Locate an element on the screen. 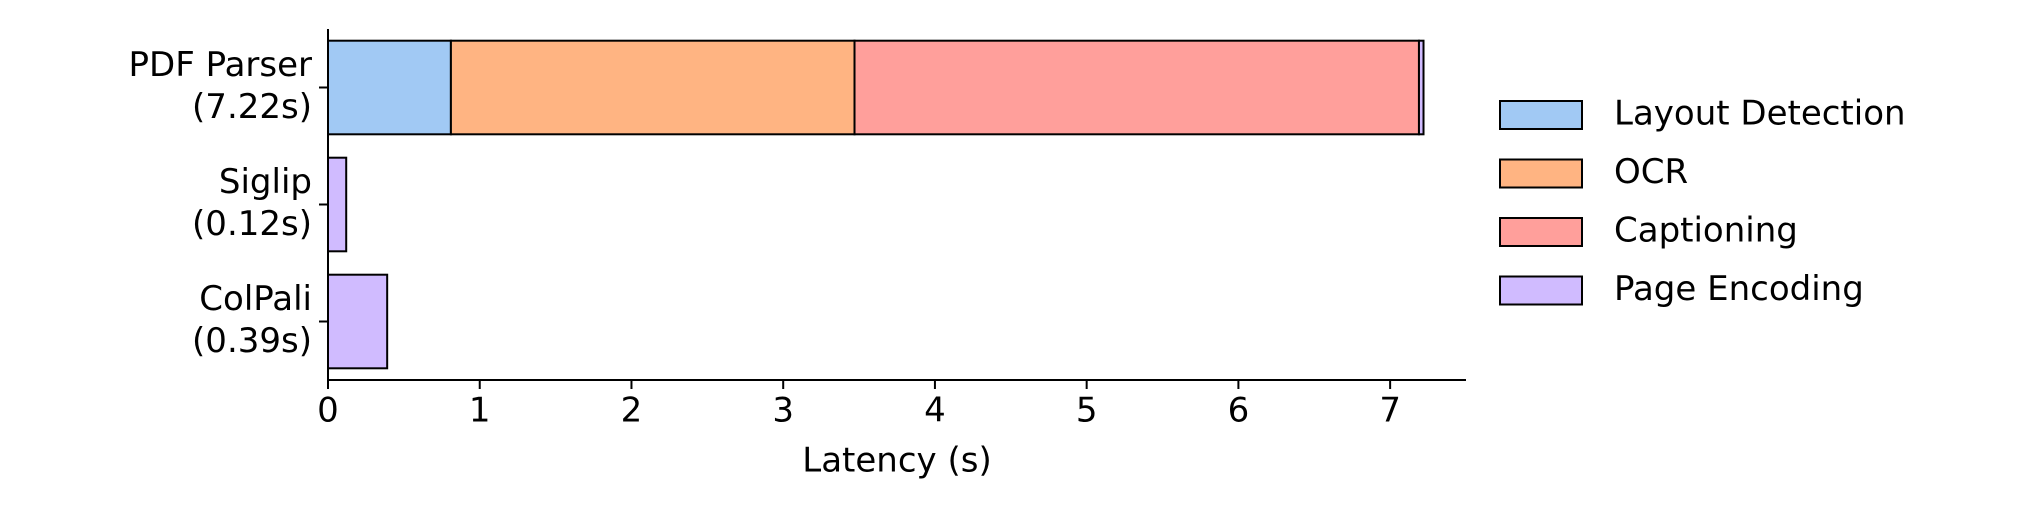 Image resolution: width=2034 pixels, height=508 pixels. y-tick-label: ColPali is located at coordinates (255, 299).